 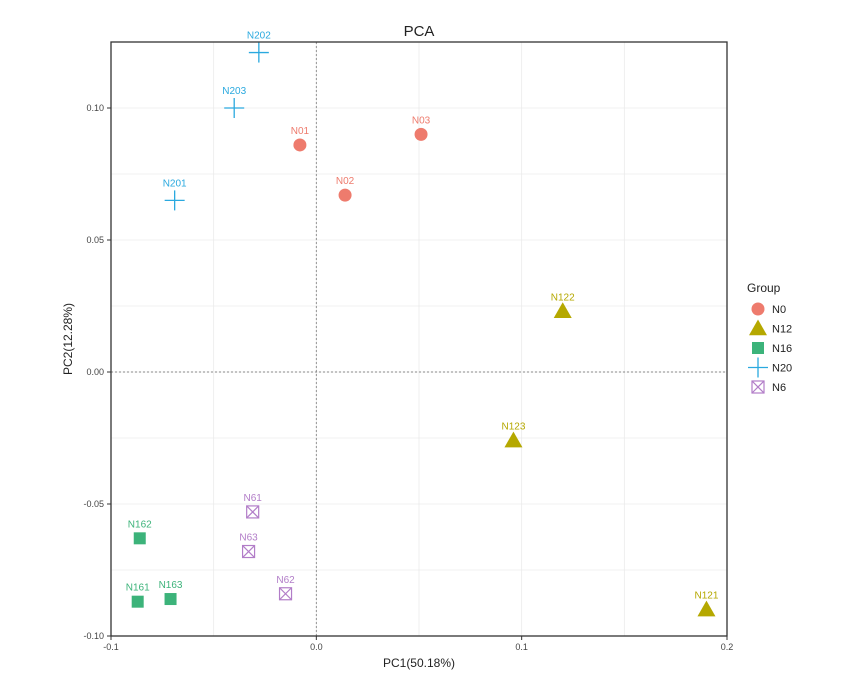 What do you see at coordinates (259, 36) in the screenshot?
I see `data-label-n202: N202` at bounding box center [259, 36].